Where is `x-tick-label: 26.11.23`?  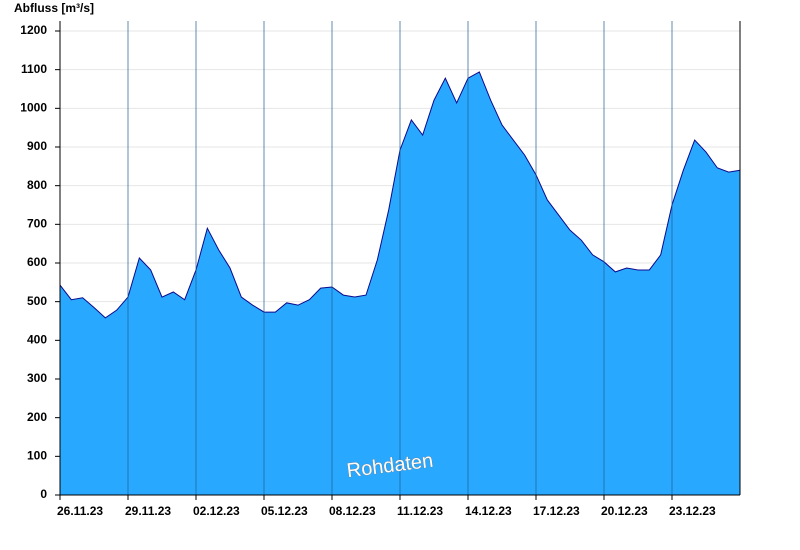 x-tick-label: 26.11.23 is located at coordinates (80, 511).